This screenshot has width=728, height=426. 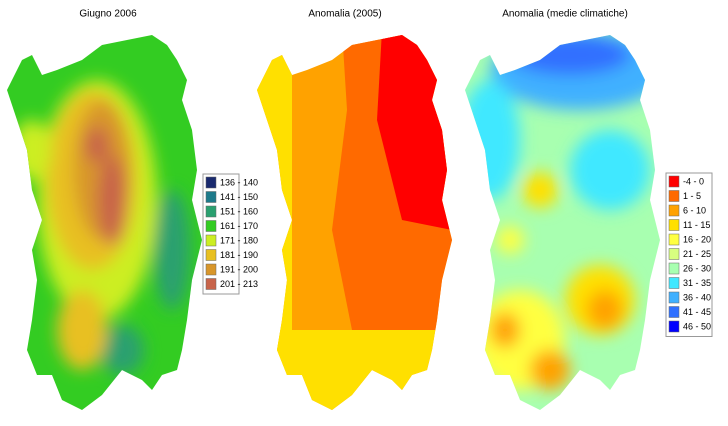 What do you see at coordinates (697, 297) in the screenshot?
I see `legend-label: 36 - 40` at bounding box center [697, 297].